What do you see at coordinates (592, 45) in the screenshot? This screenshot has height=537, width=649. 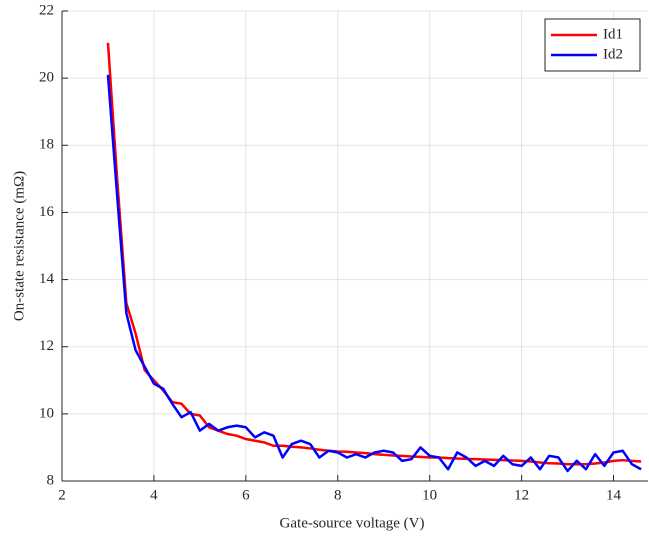 I see `legend-box` at bounding box center [592, 45].